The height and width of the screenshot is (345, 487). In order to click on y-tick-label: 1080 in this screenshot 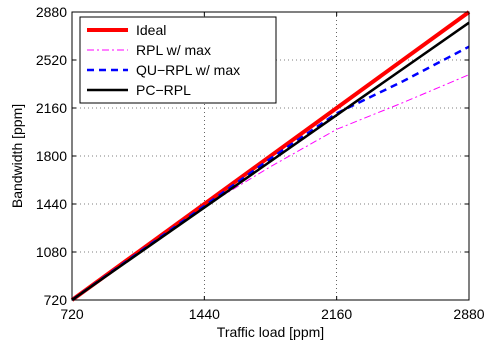, I will do `click(51, 252)`.